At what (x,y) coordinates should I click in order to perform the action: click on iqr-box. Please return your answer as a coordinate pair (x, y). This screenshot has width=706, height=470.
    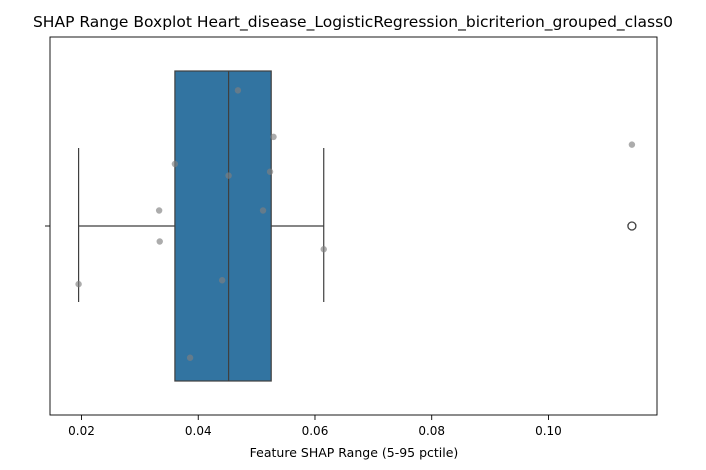
    Looking at the image, I should click on (223, 226).